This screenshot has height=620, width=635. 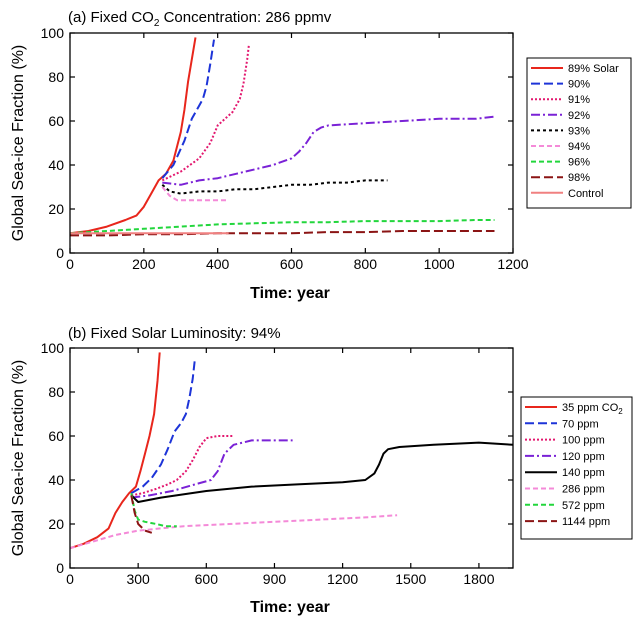 I want to click on panel-b-x-axis-label: Time: year, so click(x=290, y=607).